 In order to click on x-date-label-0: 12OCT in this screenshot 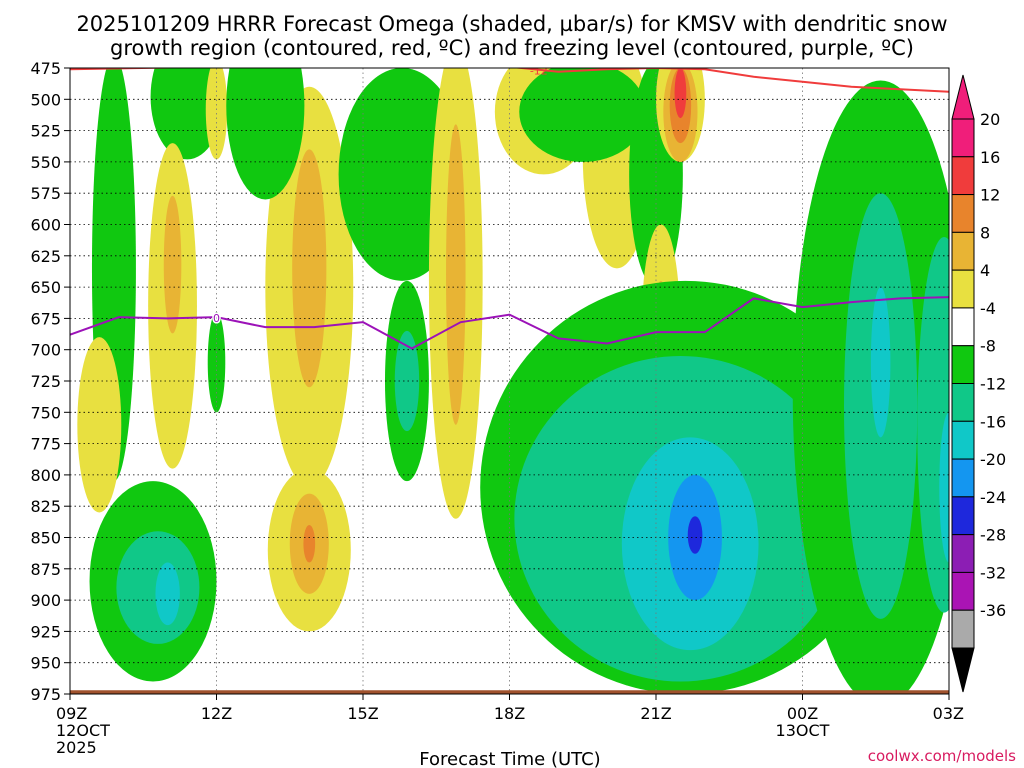, I will do `click(83, 730)`.